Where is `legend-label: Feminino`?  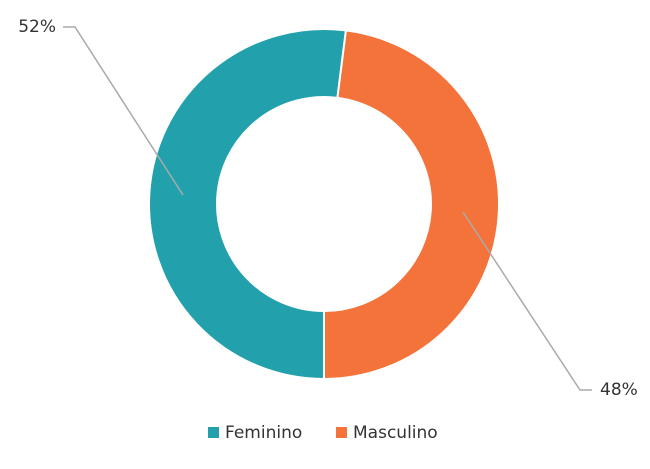 legend-label: Feminino is located at coordinates (263, 433).